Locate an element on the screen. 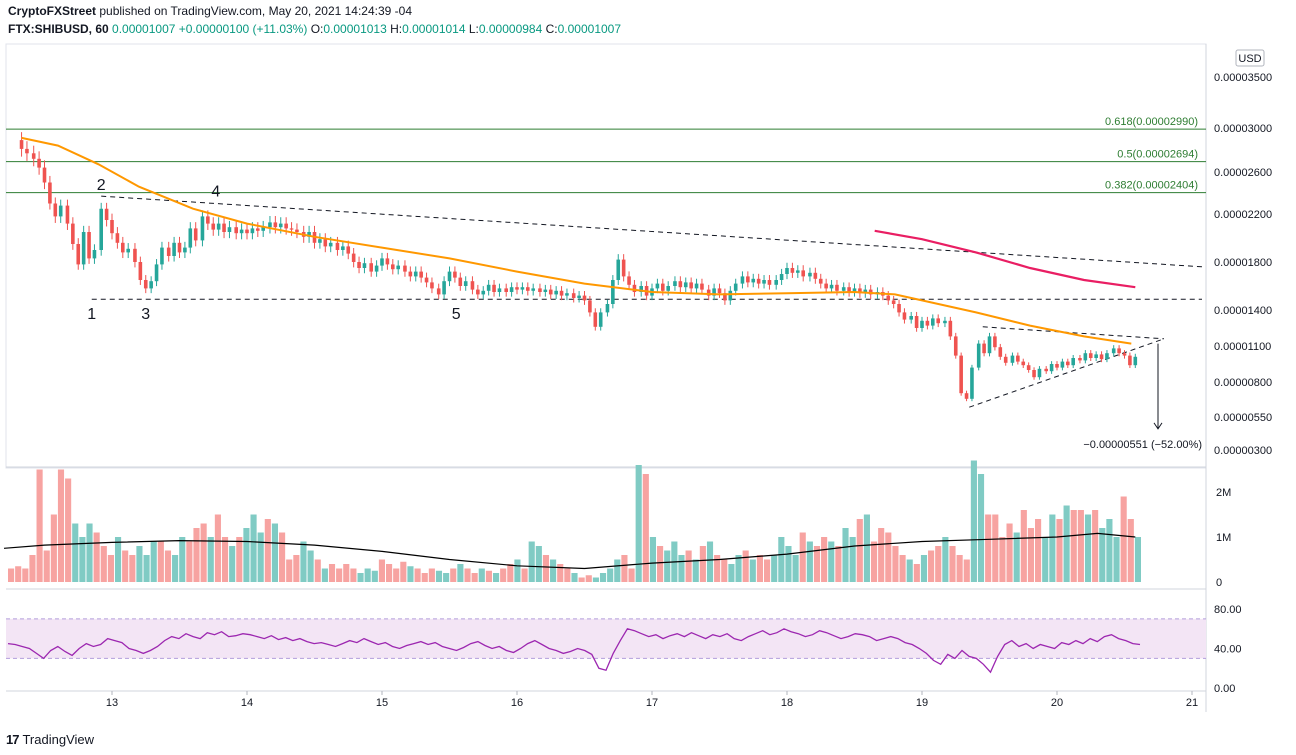  fib-level-label: 0.5(0.00002694) is located at coordinates (1157, 155).